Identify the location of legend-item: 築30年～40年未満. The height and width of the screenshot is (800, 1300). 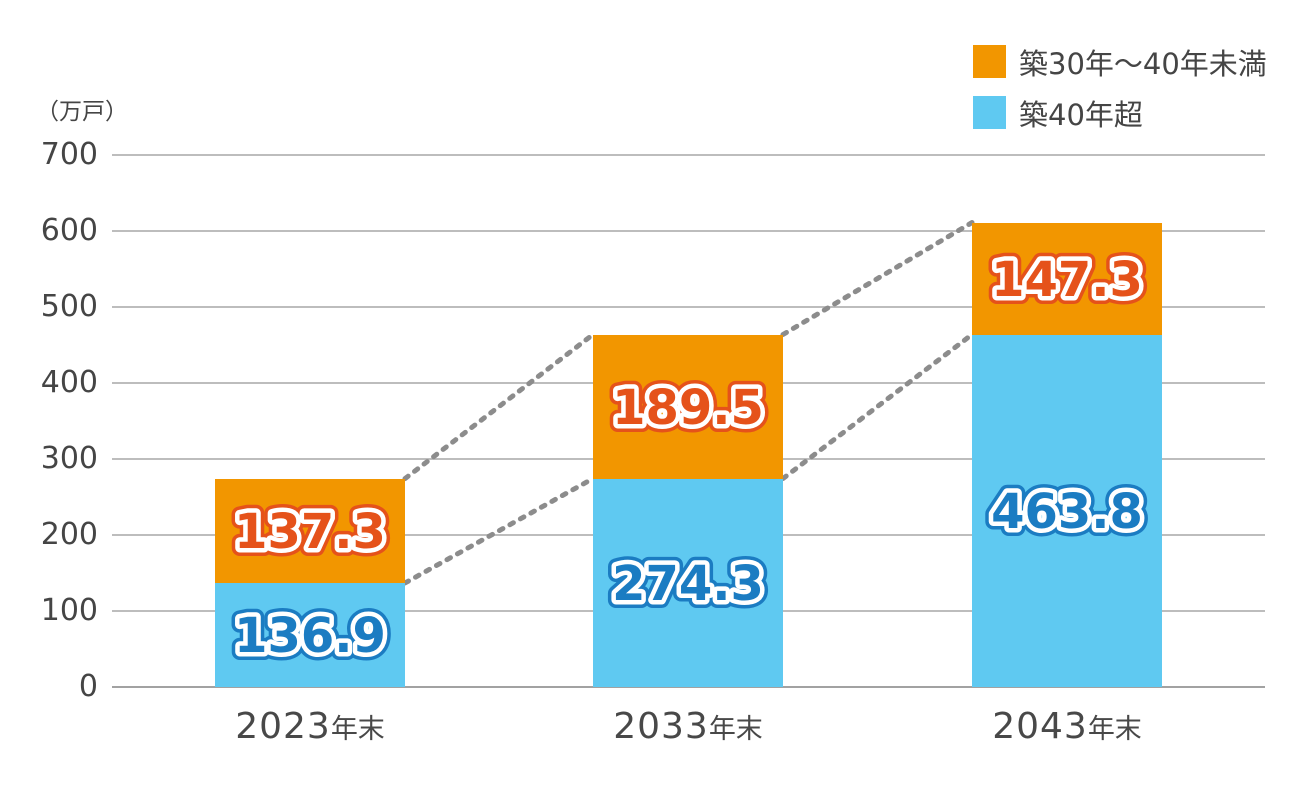
(1120, 63).